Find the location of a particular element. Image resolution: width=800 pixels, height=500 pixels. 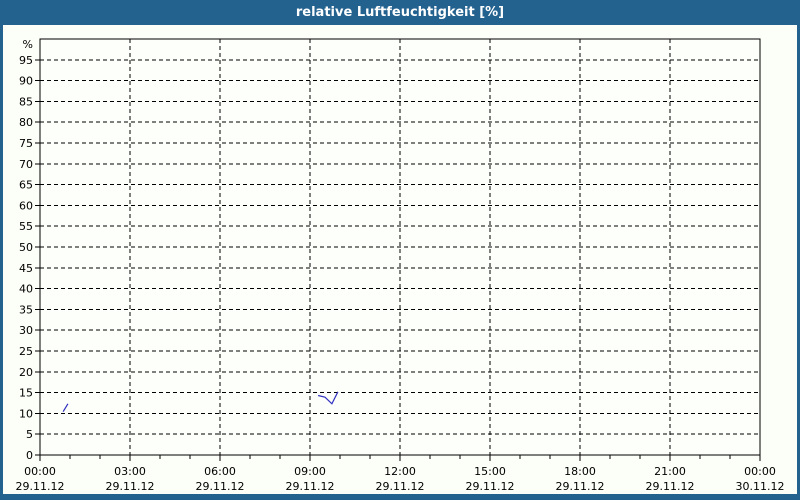

y-tick-label: 30 is located at coordinates (26, 330).